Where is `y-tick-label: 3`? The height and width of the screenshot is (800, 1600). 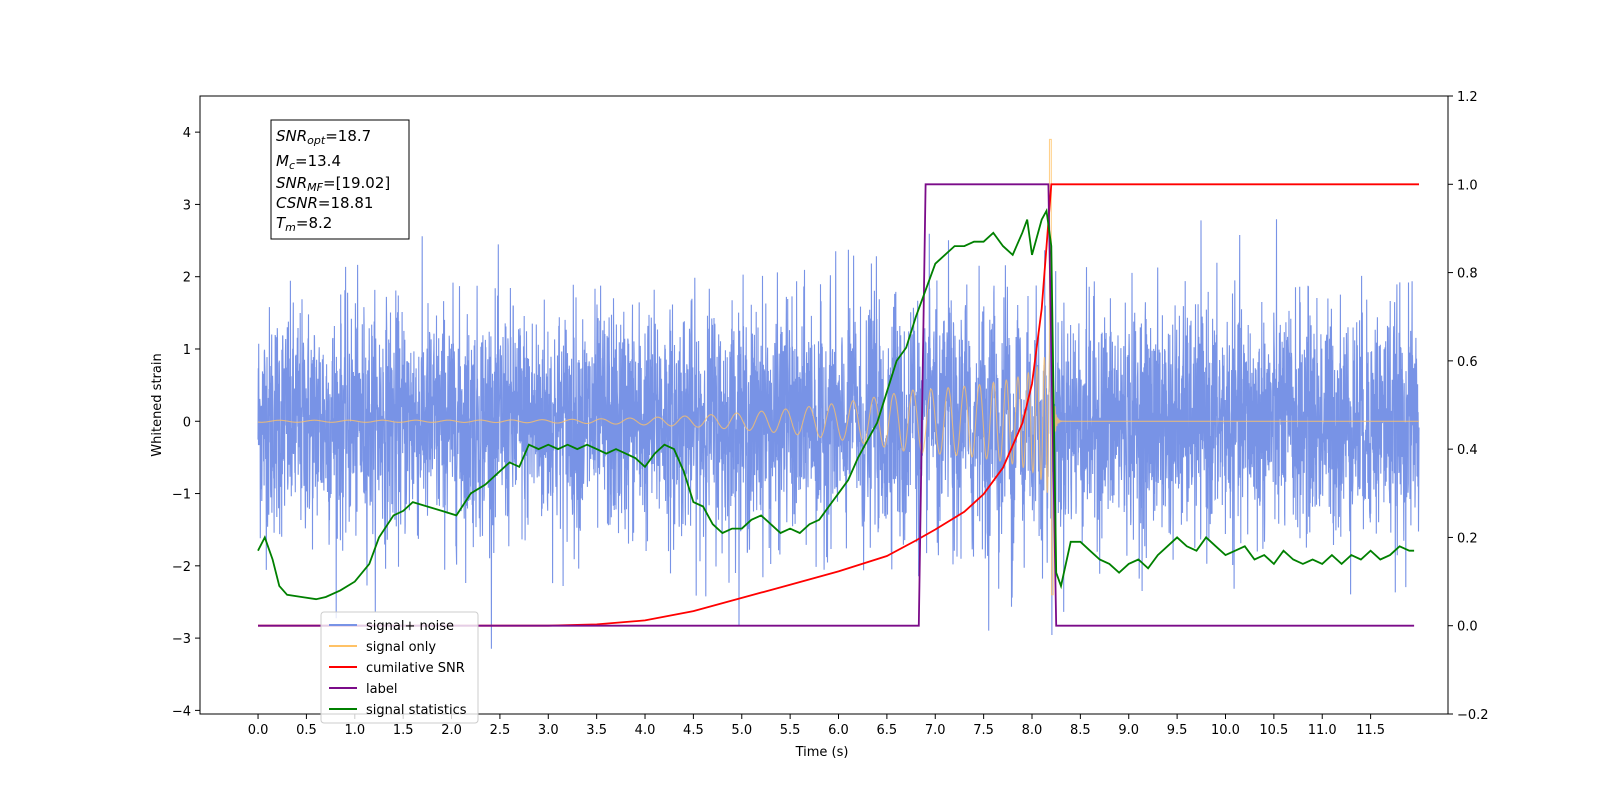
y-tick-label: 3 is located at coordinates (187, 205).